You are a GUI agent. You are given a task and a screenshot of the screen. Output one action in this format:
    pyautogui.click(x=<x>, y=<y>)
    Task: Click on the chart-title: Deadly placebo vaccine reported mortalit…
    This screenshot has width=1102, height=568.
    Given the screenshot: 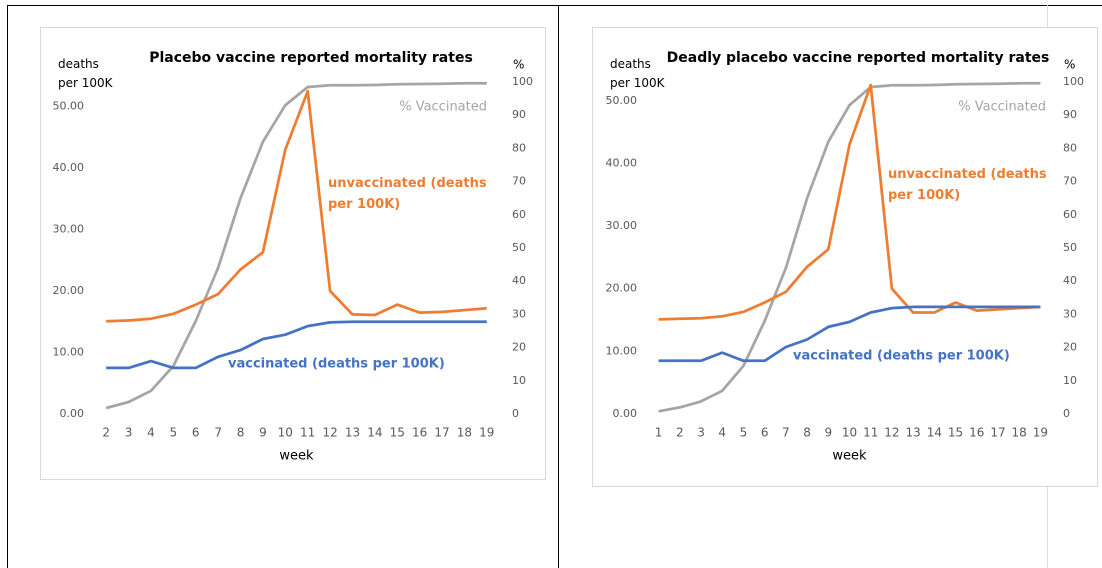 What is the action you would take?
    pyautogui.click(x=858, y=58)
    